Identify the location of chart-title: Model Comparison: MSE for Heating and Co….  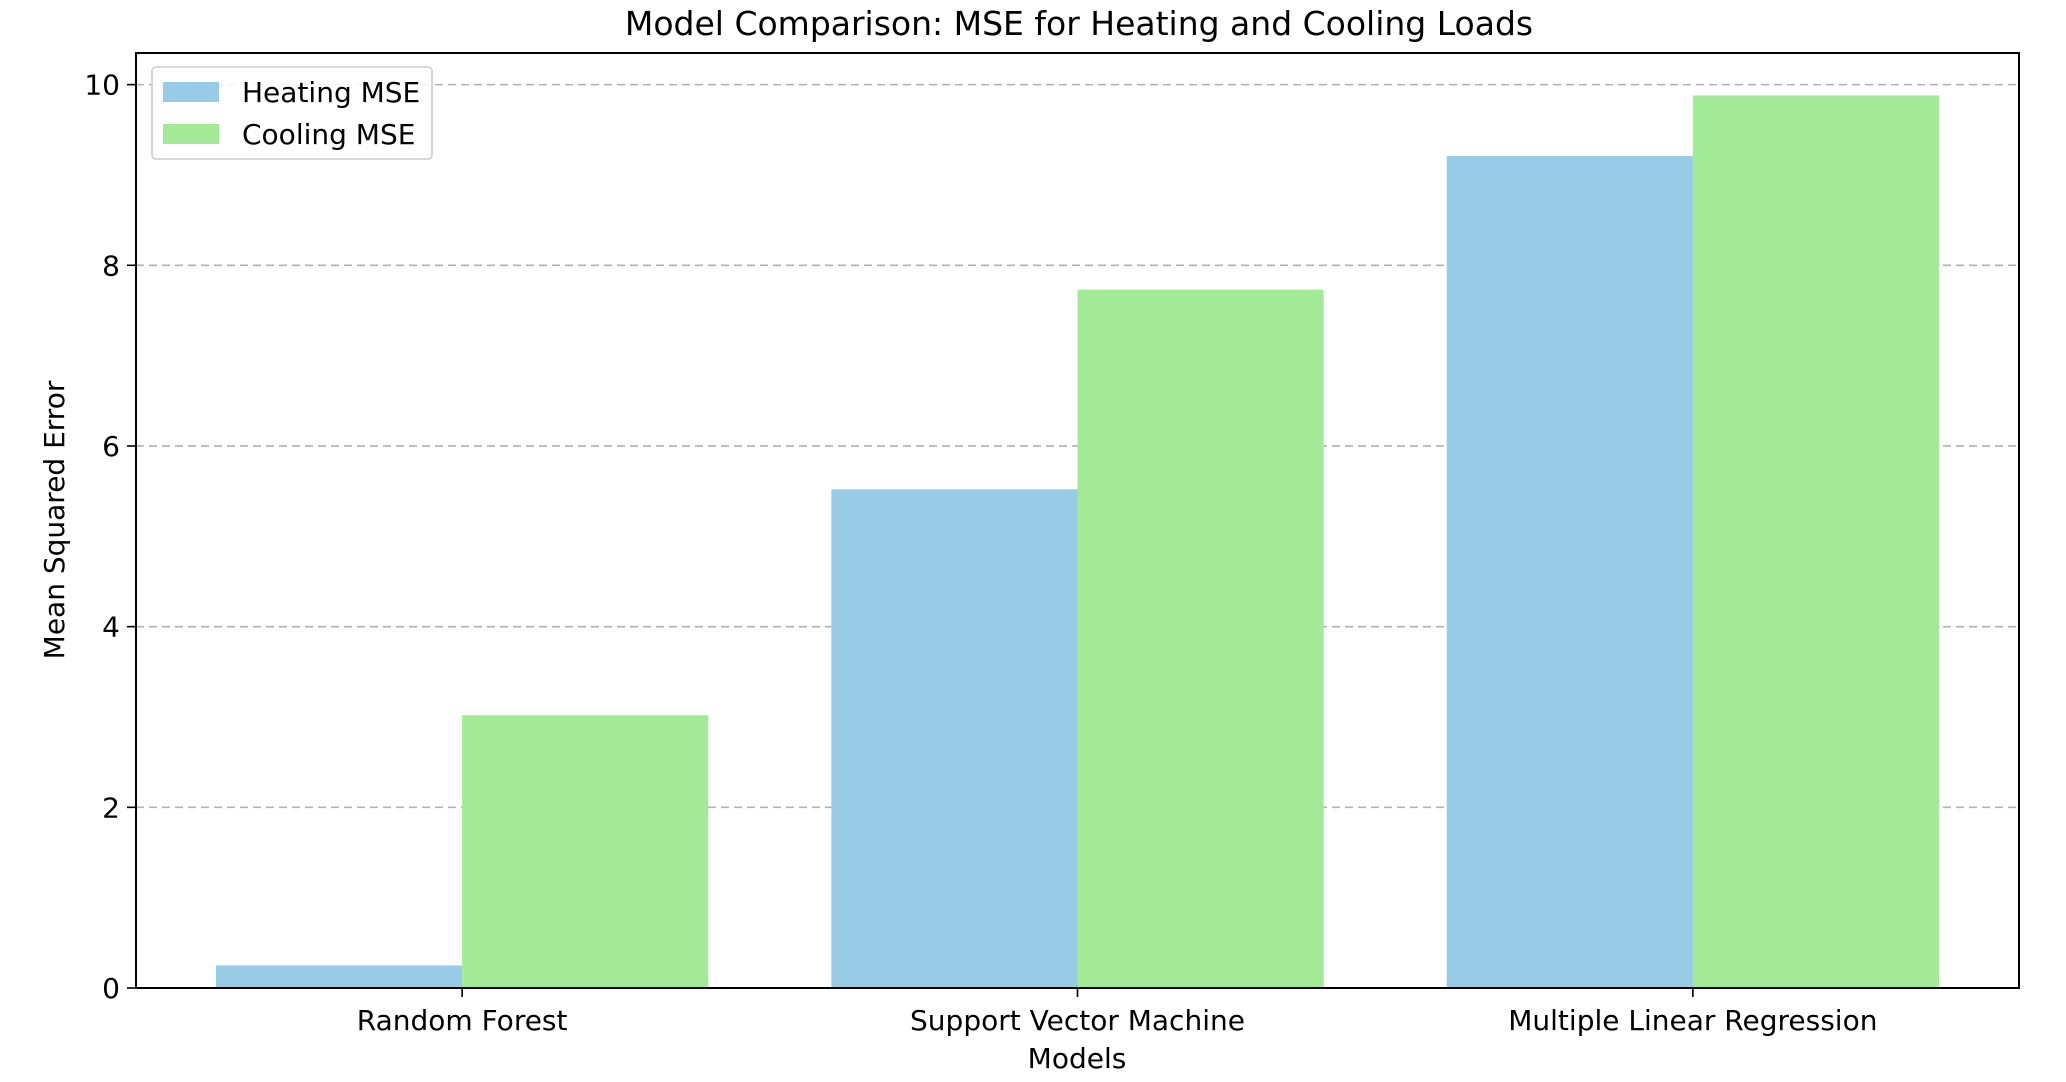
(1079, 23).